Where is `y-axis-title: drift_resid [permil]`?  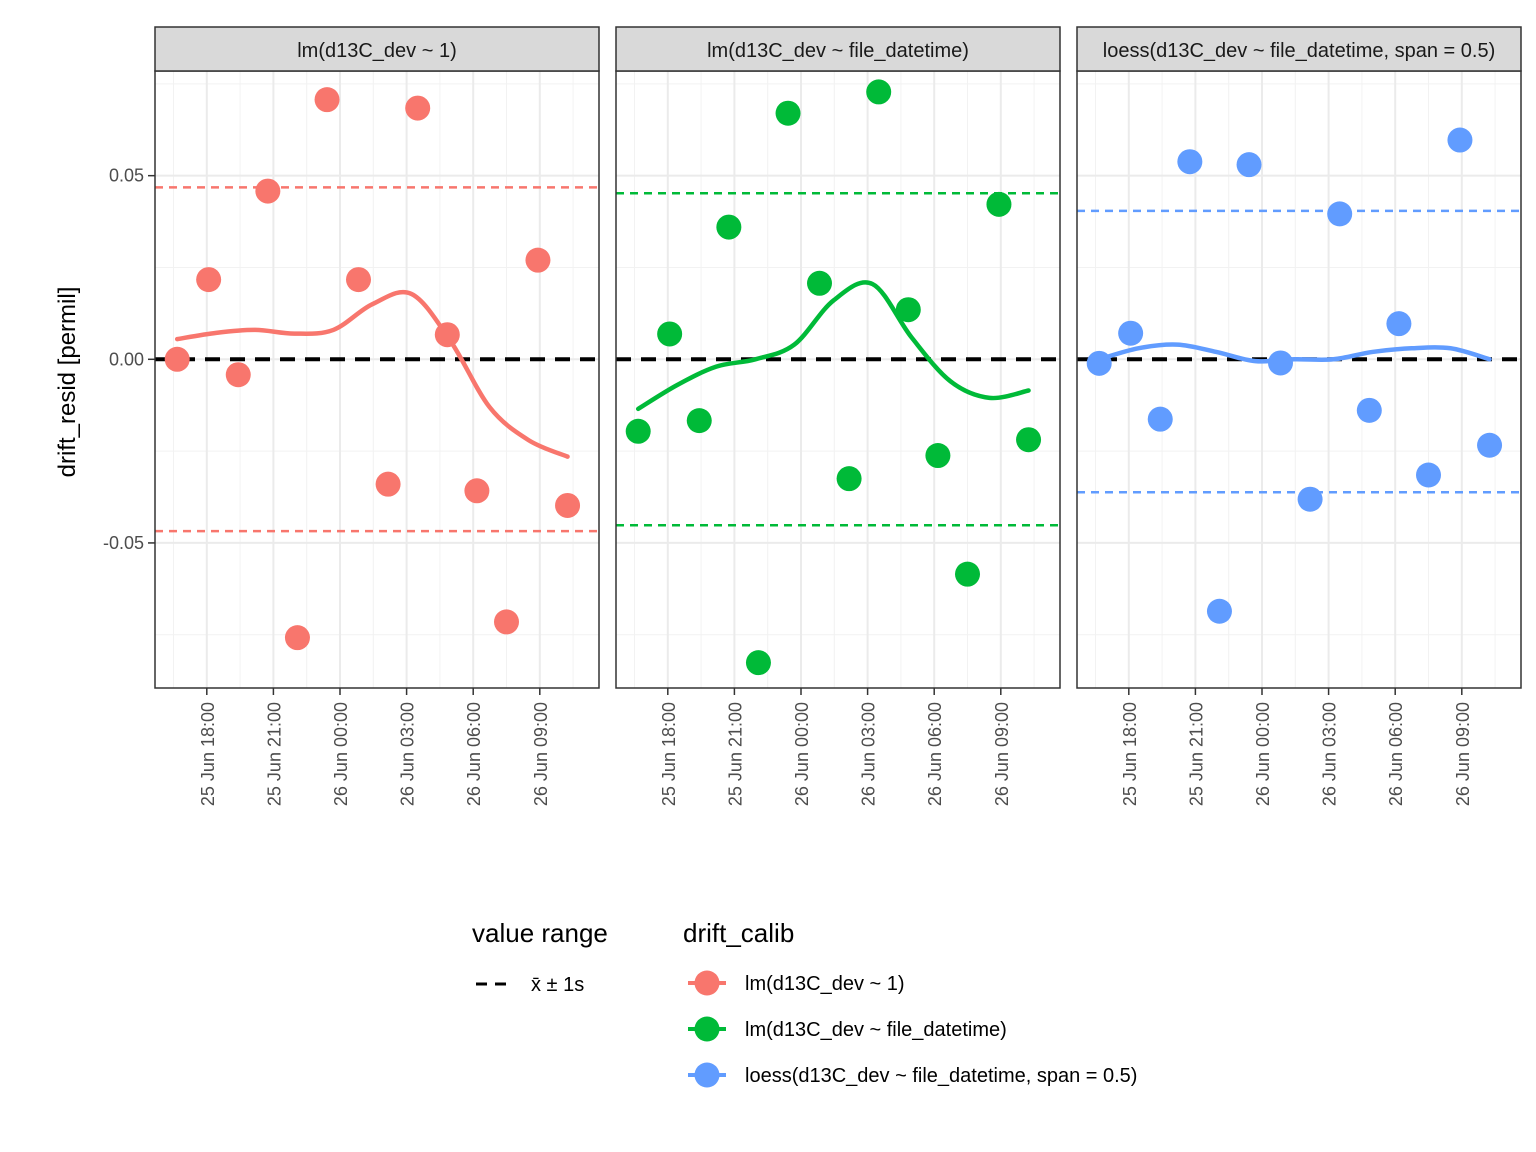
y-axis-title: drift_resid [permil] is located at coordinates (67, 382).